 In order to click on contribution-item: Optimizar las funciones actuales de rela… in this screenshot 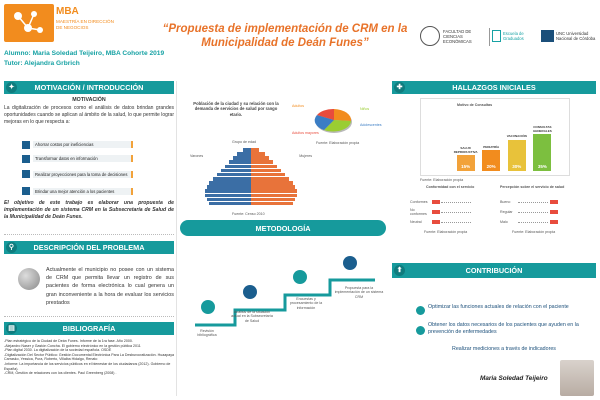, I will do `click(498, 307)`.